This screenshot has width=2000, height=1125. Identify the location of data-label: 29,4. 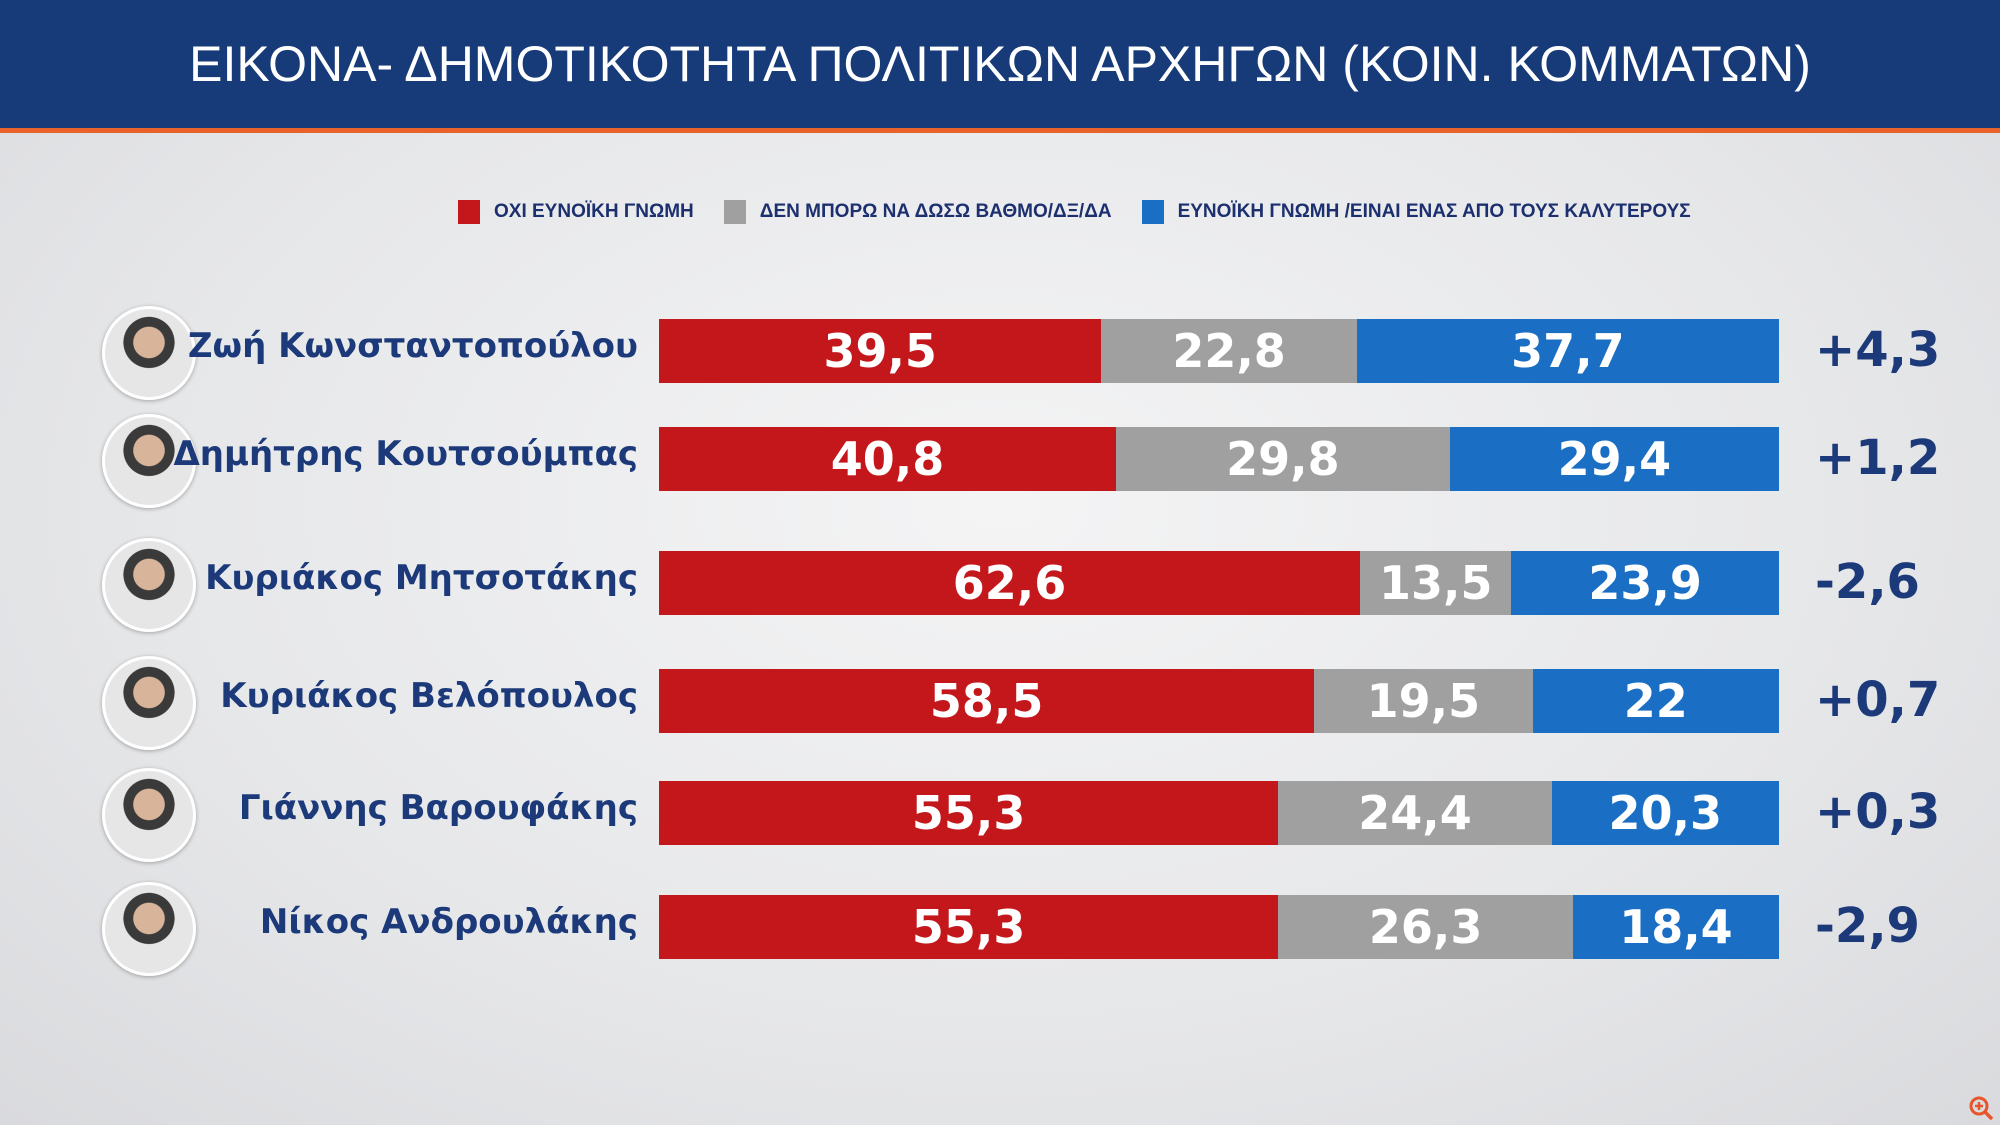
(1614, 459).